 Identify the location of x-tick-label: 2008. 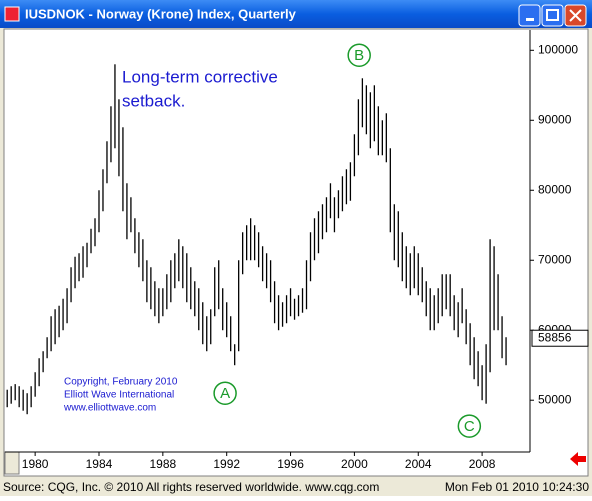
(482, 464).